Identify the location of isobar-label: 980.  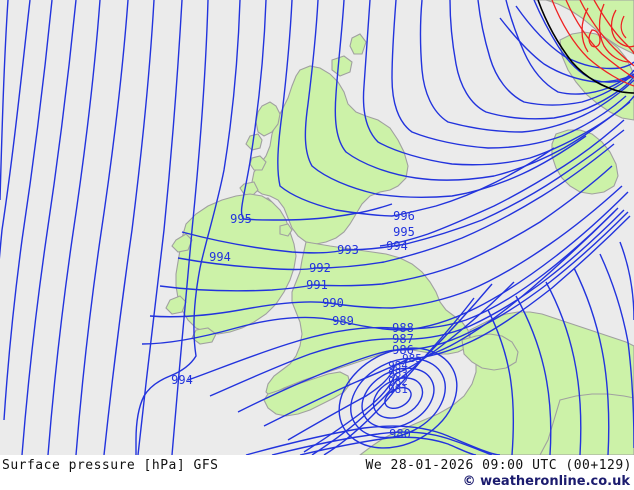
(400, 434).